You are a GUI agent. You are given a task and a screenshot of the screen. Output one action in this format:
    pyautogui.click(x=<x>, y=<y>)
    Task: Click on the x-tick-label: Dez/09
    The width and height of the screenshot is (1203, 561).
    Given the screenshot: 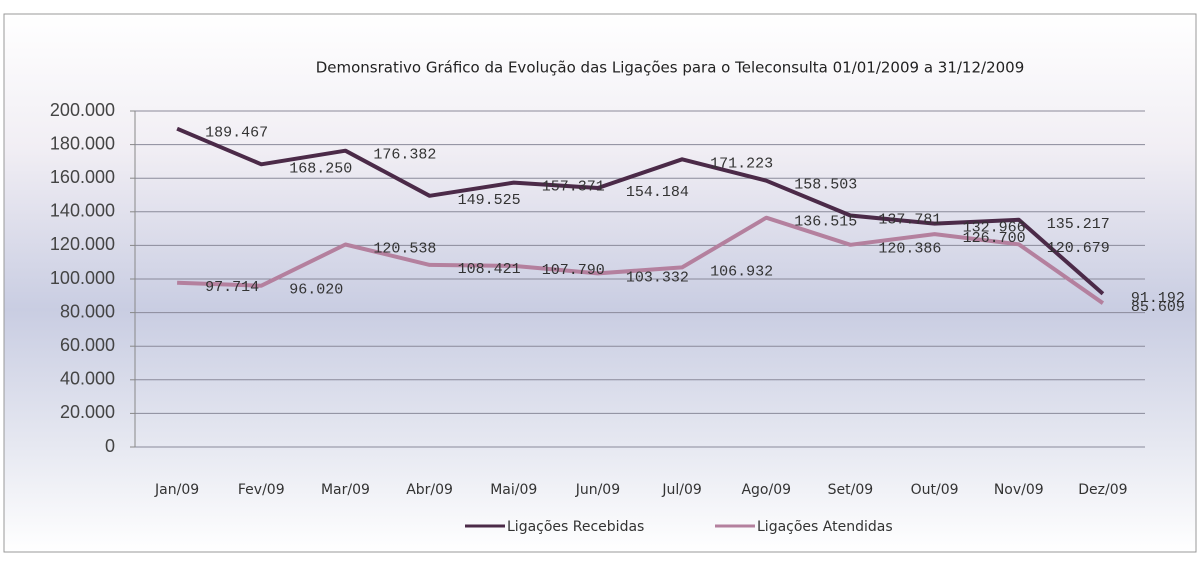 What is the action you would take?
    pyautogui.click(x=1102, y=490)
    